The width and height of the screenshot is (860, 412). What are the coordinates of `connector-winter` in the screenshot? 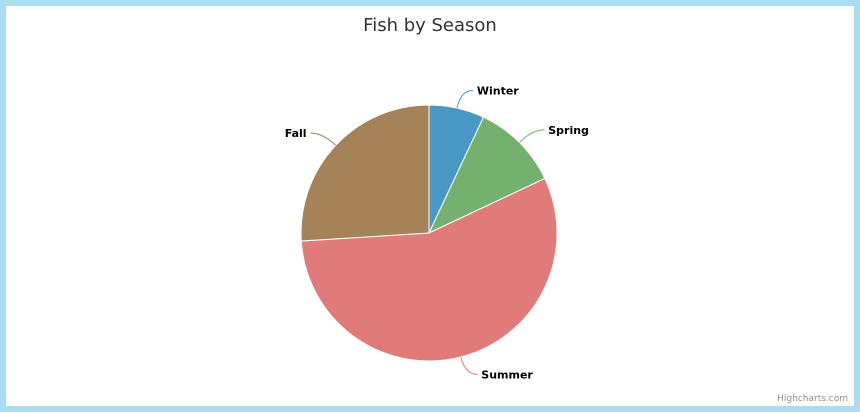 It's located at (464, 99).